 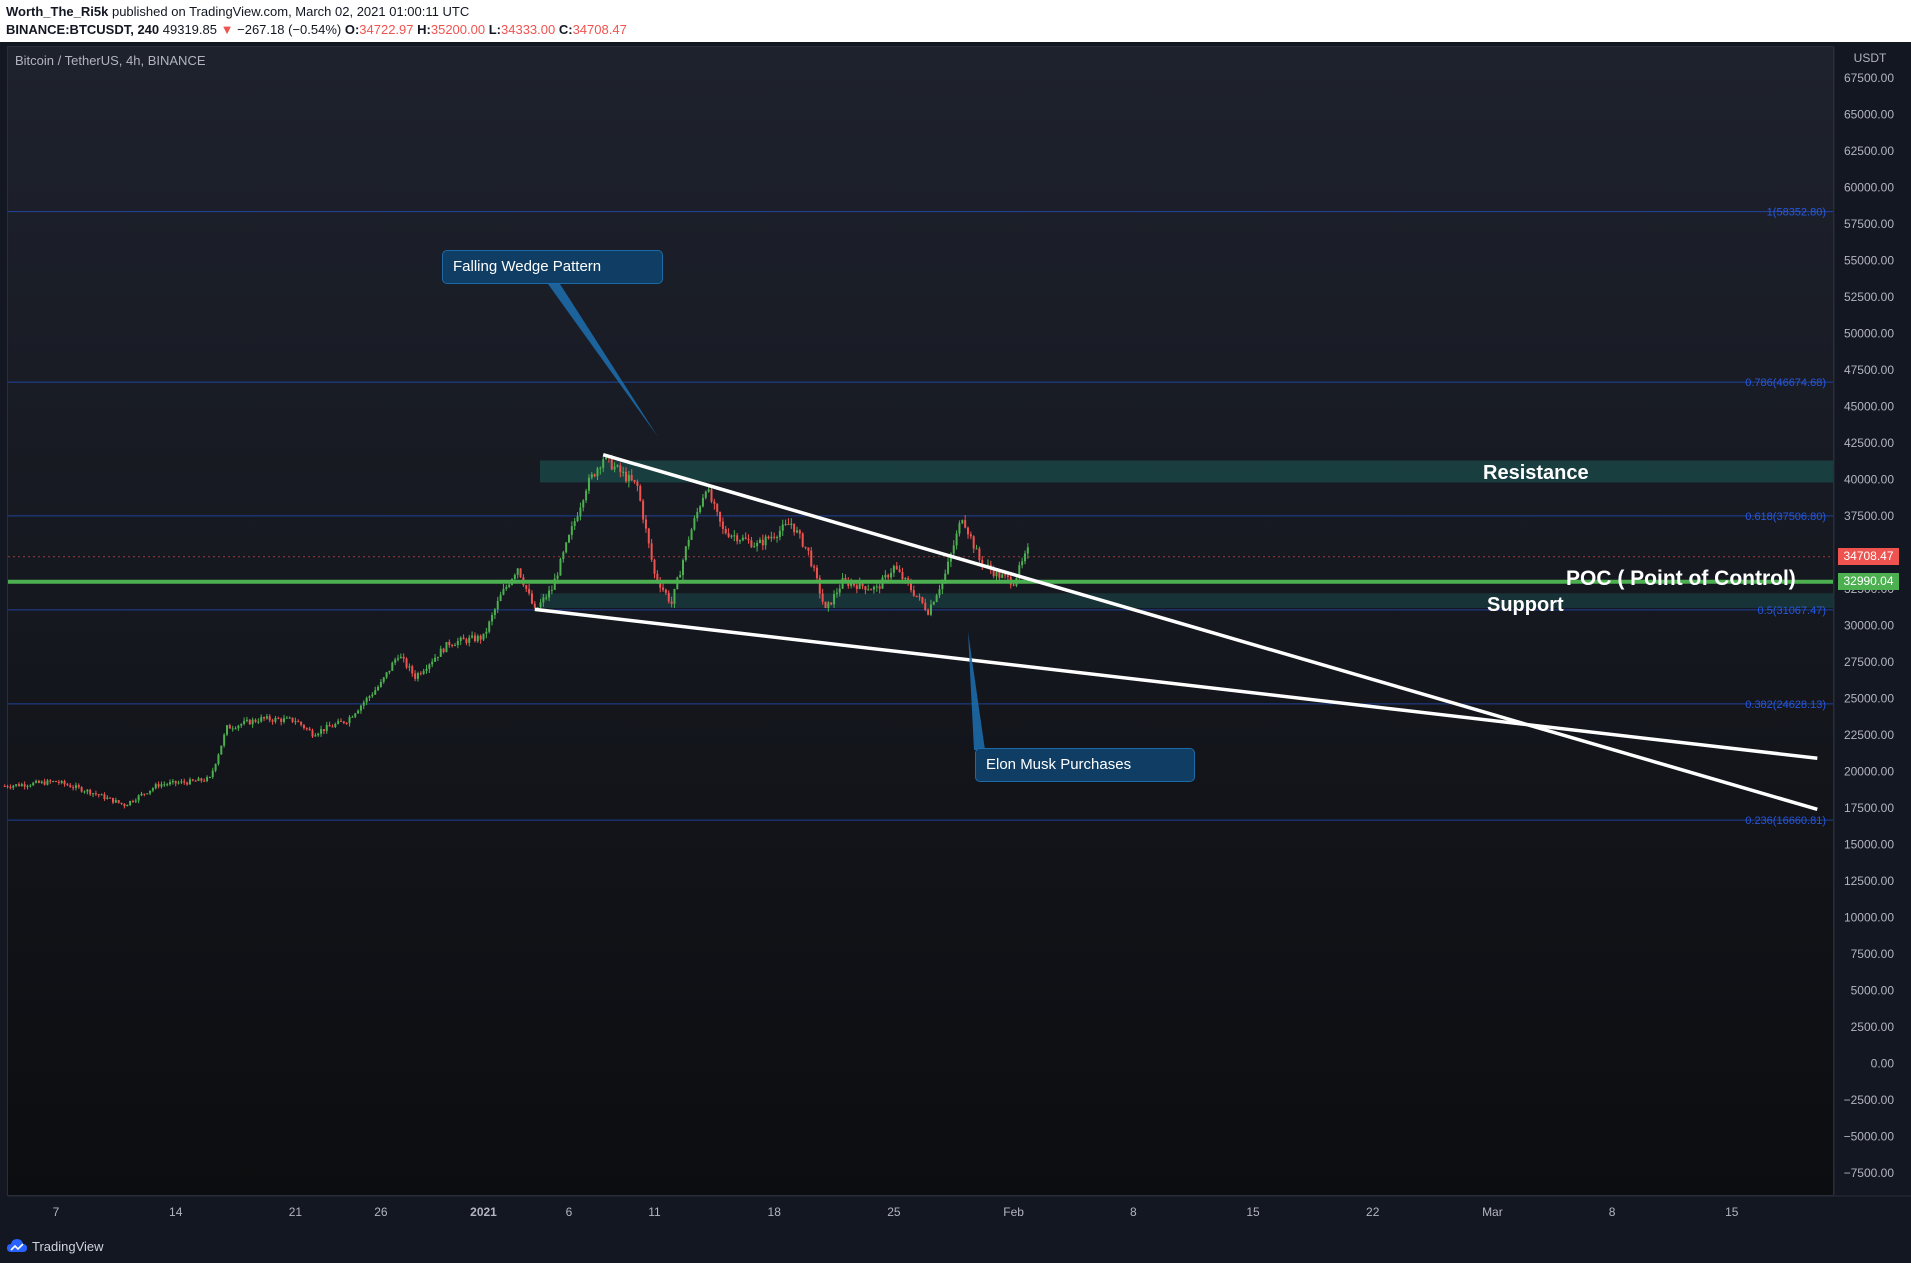 I want to click on tradingview-logo: TradingView, so click(x=55, y=1246).